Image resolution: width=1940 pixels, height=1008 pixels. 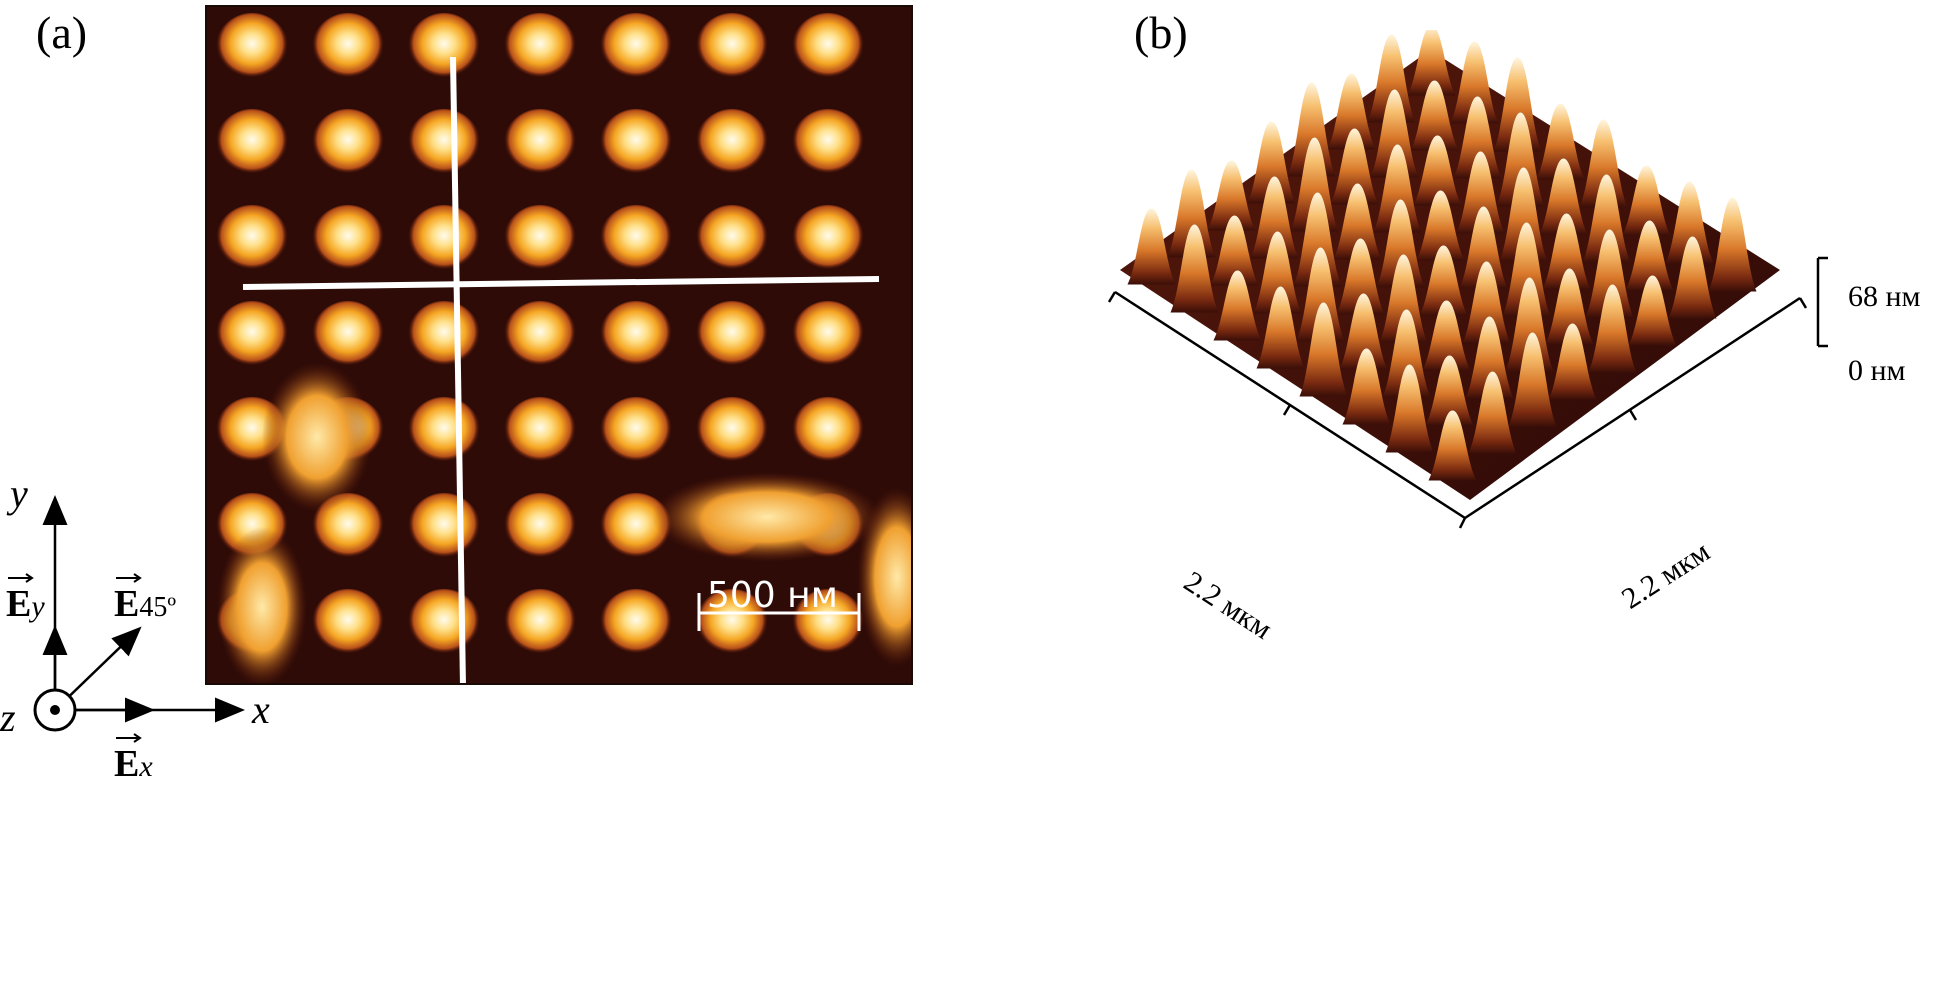 What do you see at coordinates (1884, 296) in the screenshot?
I see `z-scale-top-label: 68 нм` at bounding box center [1884, 296].